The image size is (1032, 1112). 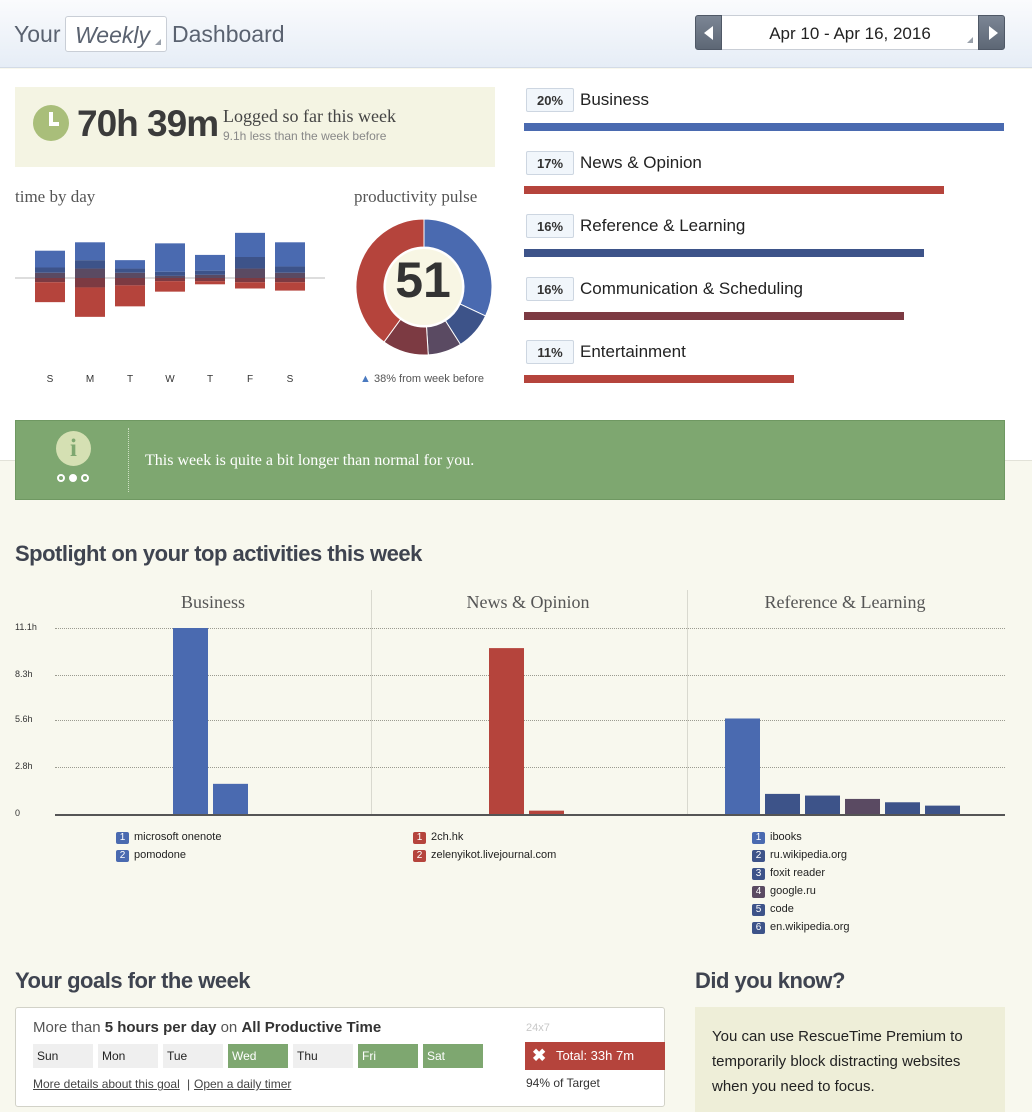 What do you see at coordinates (128, 1056) in the screenshot?
I see `goal-day-cell: Mon` at bounding box center [128, 1056].